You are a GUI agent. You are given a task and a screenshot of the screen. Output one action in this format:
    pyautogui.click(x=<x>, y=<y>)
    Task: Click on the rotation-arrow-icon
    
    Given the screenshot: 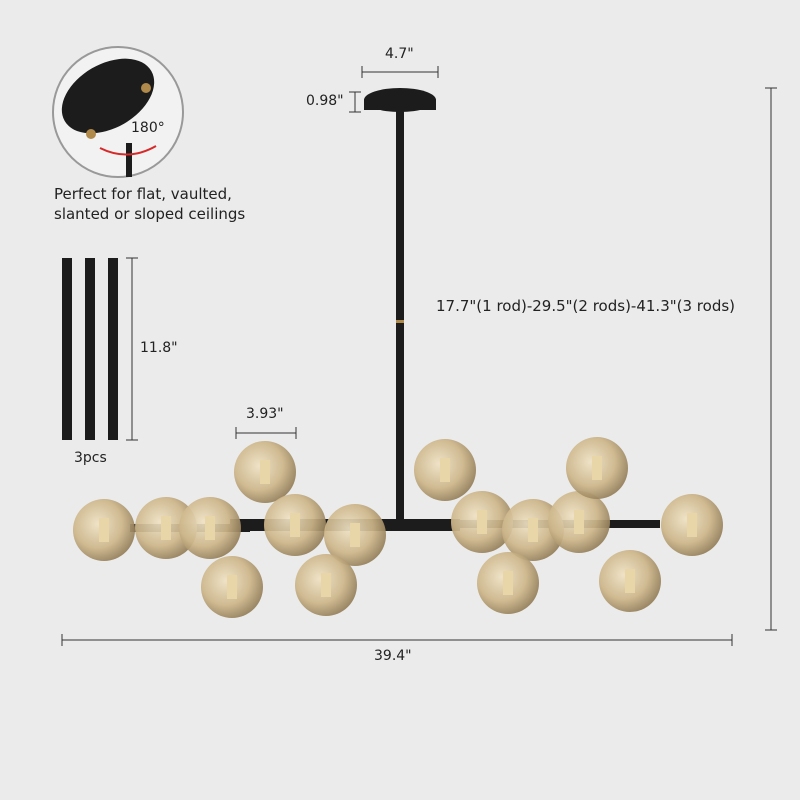 What is the action you would take?
    pyautogui.click(x=128, y=150)
    